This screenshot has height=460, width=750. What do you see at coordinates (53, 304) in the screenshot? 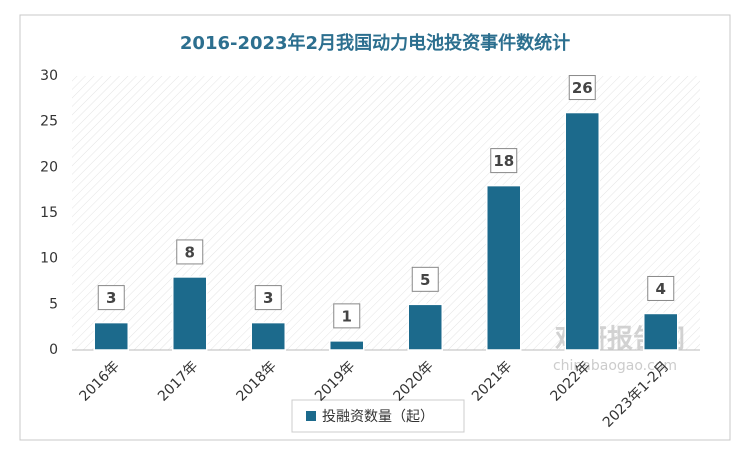
I see `y-tick-label: 5` at bounding box center [53, 304].